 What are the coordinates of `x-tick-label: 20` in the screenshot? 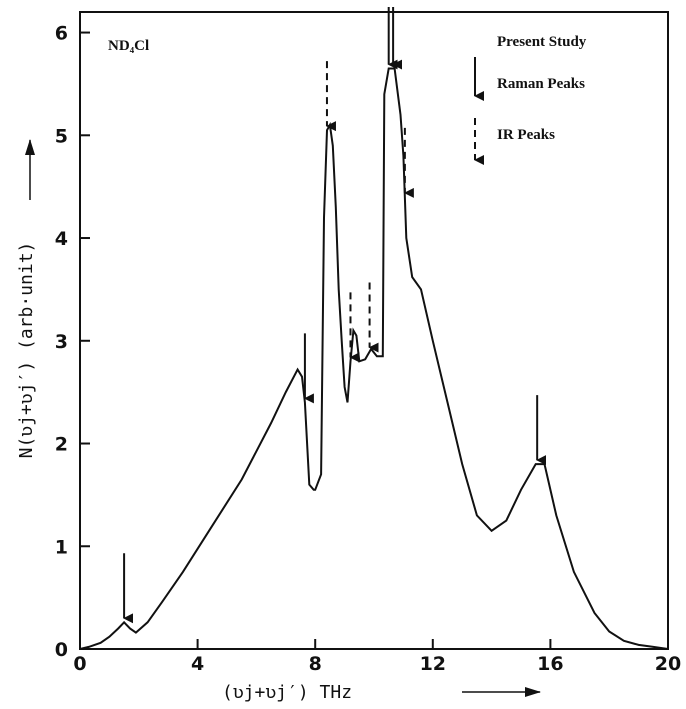 It's located at (668, 664).